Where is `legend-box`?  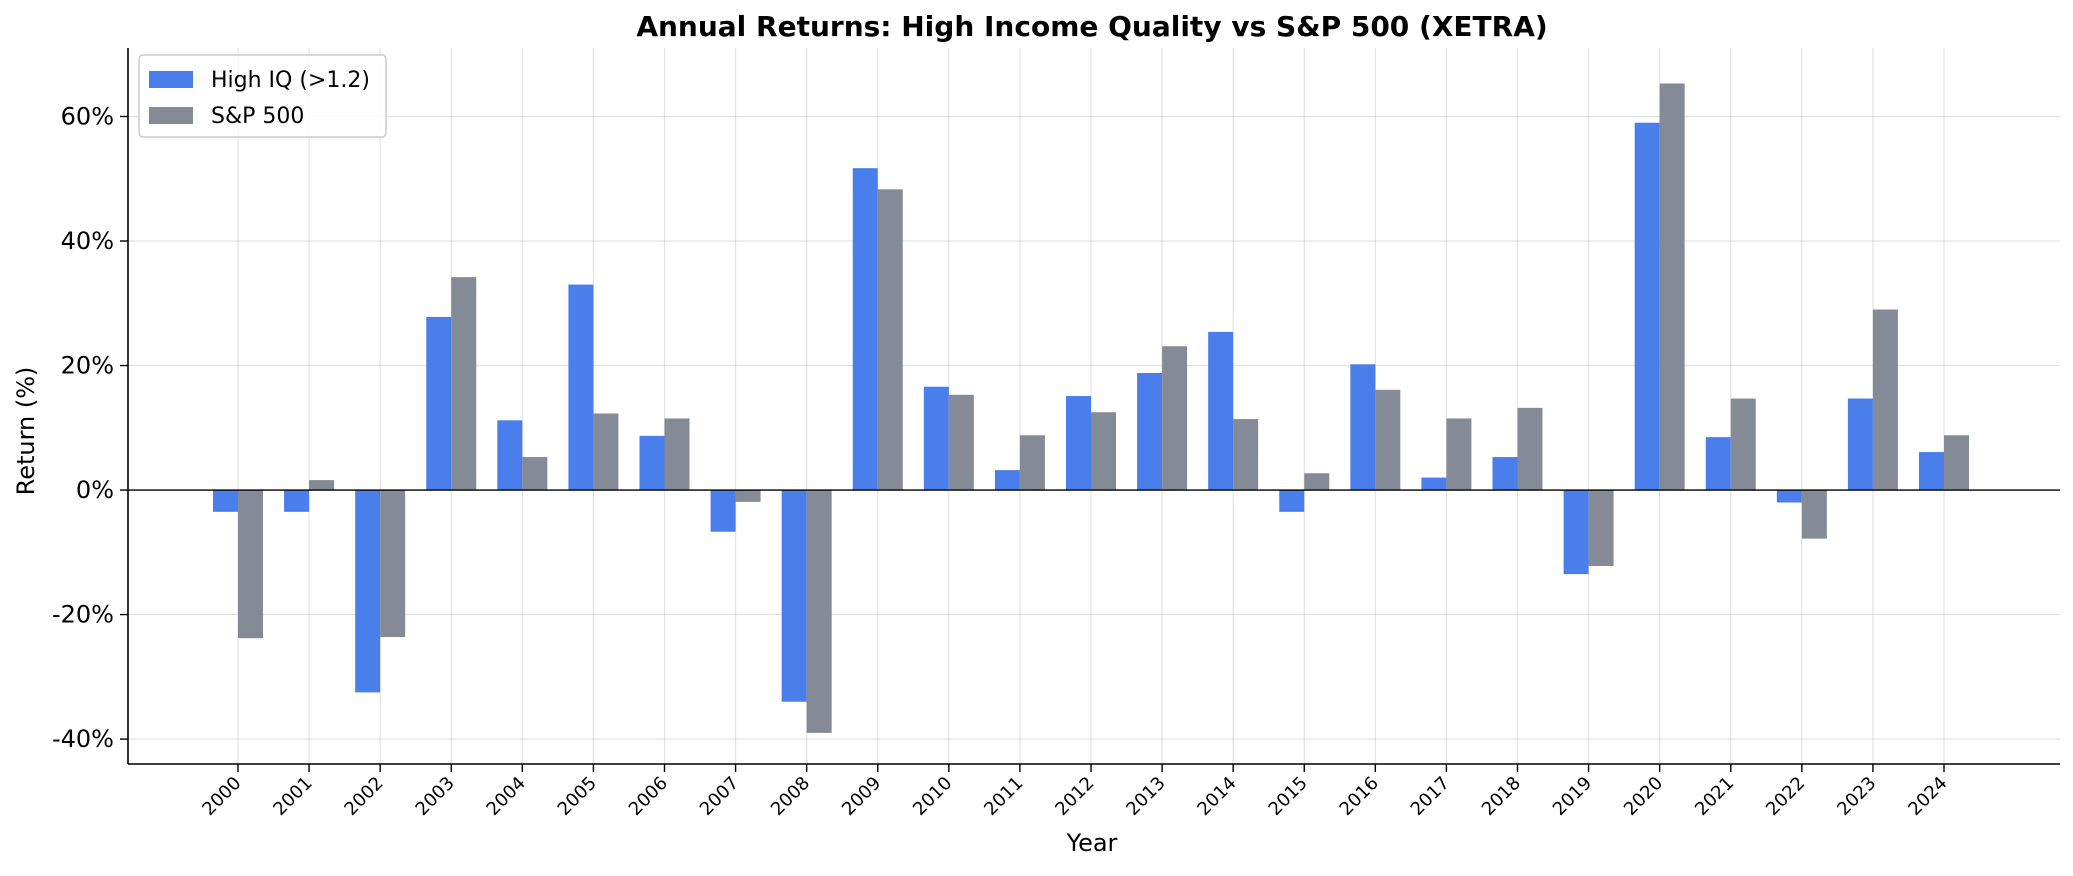
legend-box is located at coordinates (262, 96).